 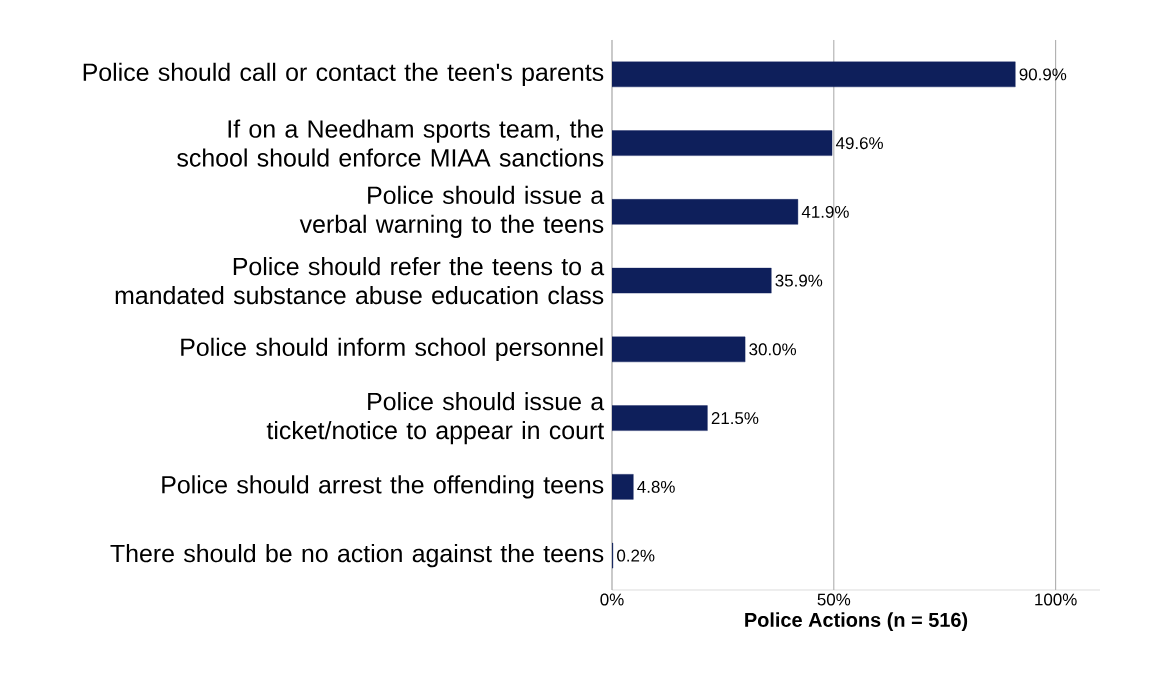 What do you see at coordinates (1043, 74) in the screenshot?
I see `data-label: 90.9%` at bounding box center [1043, 74].